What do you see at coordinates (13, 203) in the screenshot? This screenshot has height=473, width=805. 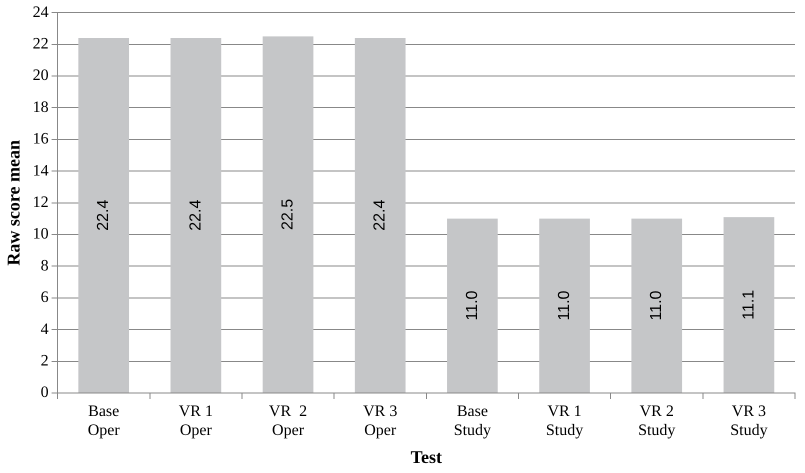 I see `y-axis-title: Raw score mean` at bounding box center [13, 203].